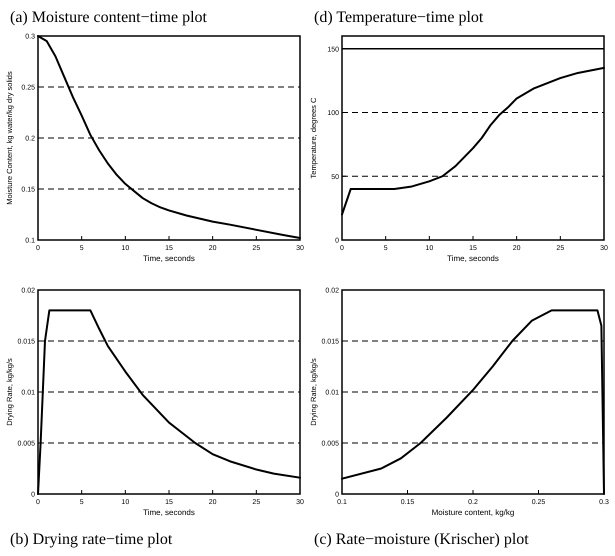 Image resolution: width=615 pixels, height=556 pixels. I want to click on text: (c) Rate−moisture (Krischer) plot, so click(422, 539).